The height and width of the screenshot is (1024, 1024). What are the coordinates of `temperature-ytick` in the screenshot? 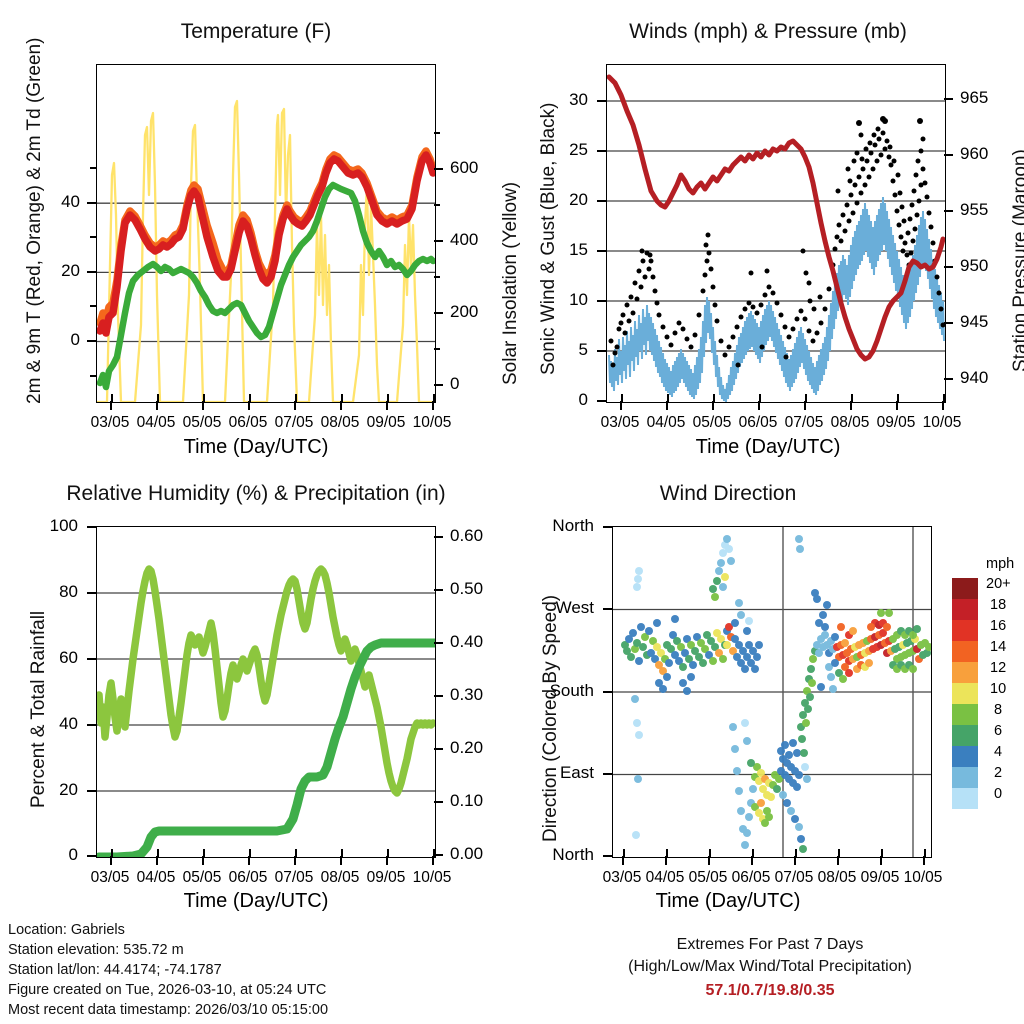 It's located at (91, 341).